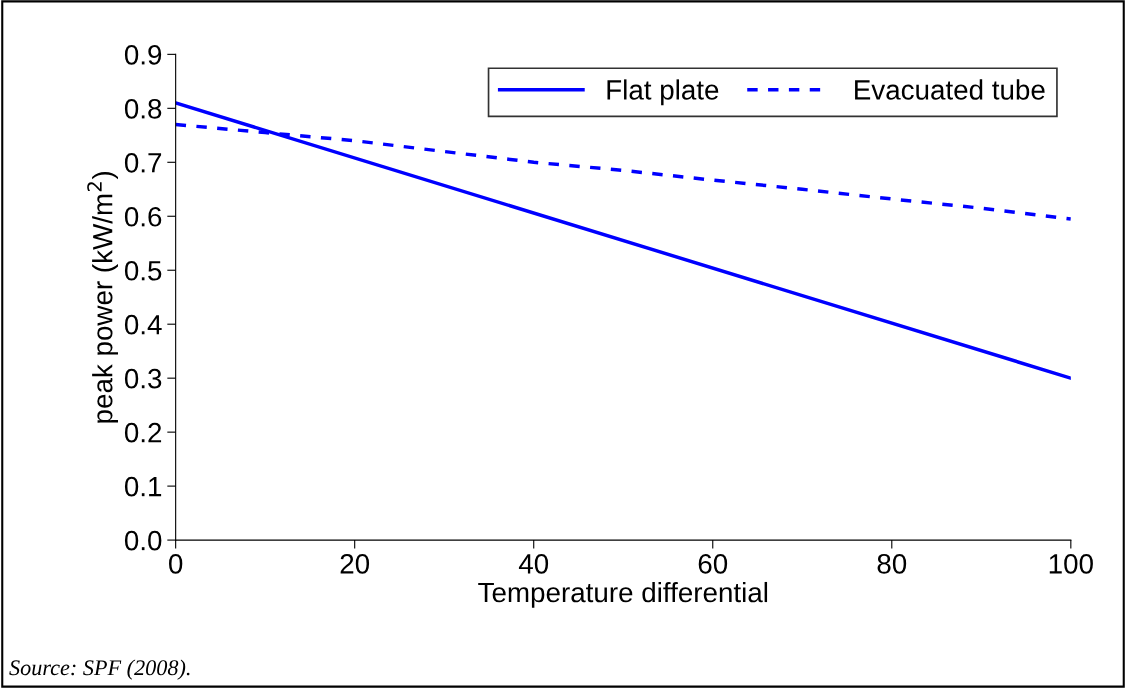 This screenshot has height=688, width=1126. Describe the element at coordinates (143, 324) in the screenshot. I see `y-tick-label: 0.4` at that location.